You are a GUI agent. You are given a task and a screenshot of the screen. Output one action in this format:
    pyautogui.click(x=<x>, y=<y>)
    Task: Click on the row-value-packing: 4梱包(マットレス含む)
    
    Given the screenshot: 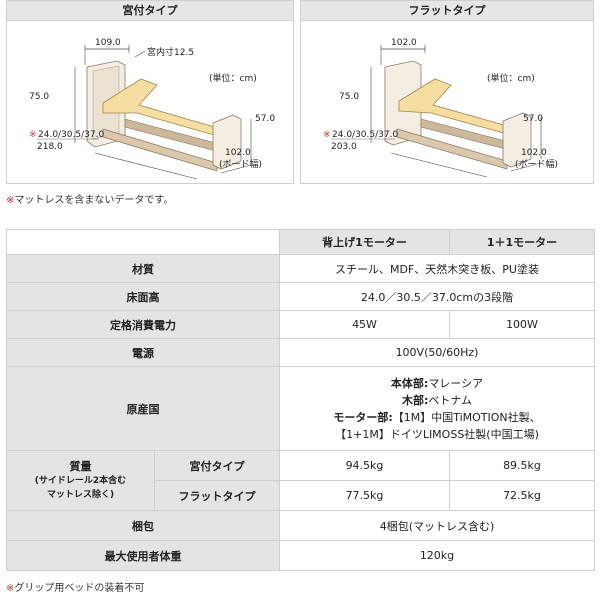 What is the action you would take?
    pyautogui.click(x=437, y=525)
    